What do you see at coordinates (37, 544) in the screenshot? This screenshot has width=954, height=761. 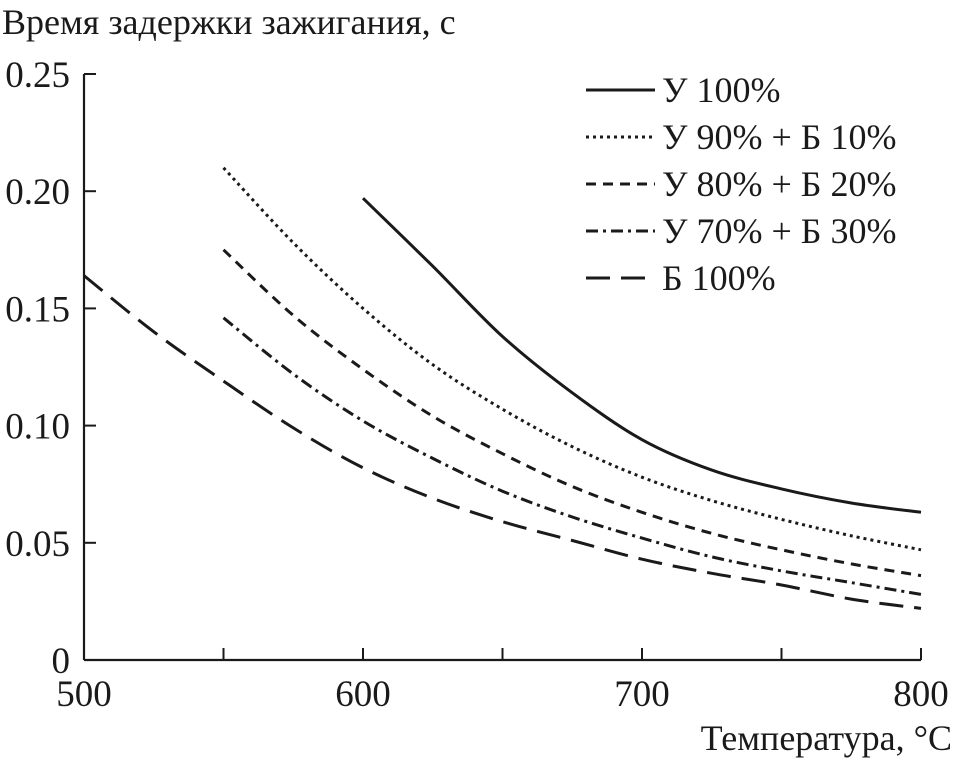 I see `y-tick-label: 0.05` at bounding box center [37, 544].